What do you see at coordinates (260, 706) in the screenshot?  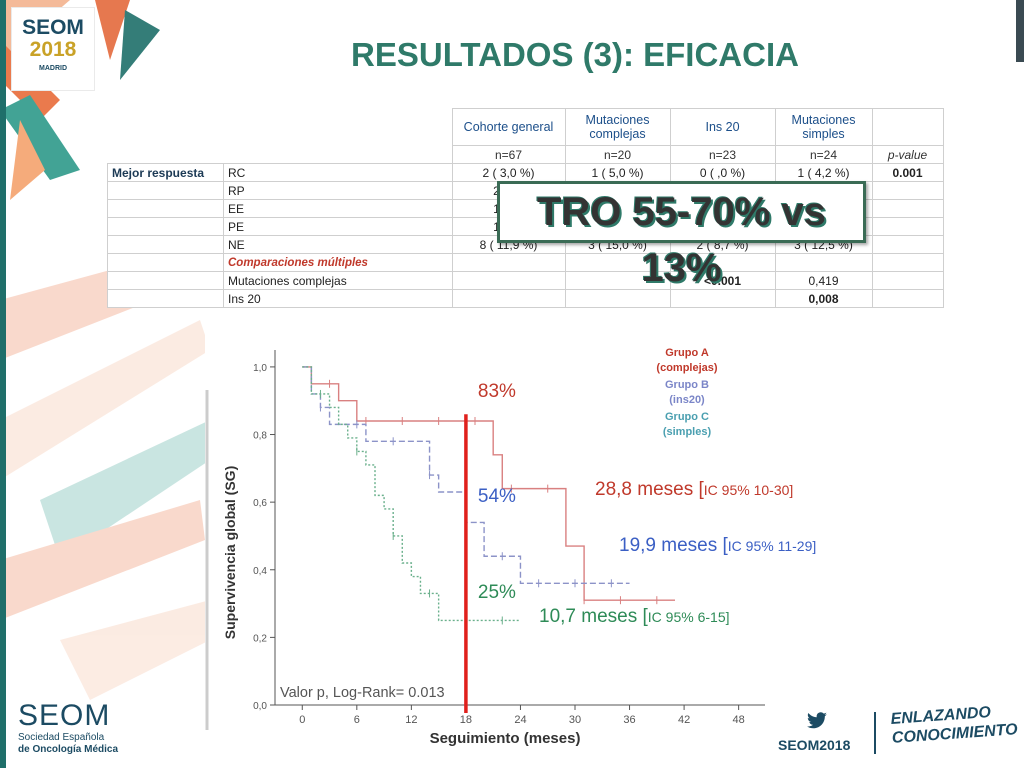 I see `y-tick-label: 0,0` at bounding box center [260, 706].